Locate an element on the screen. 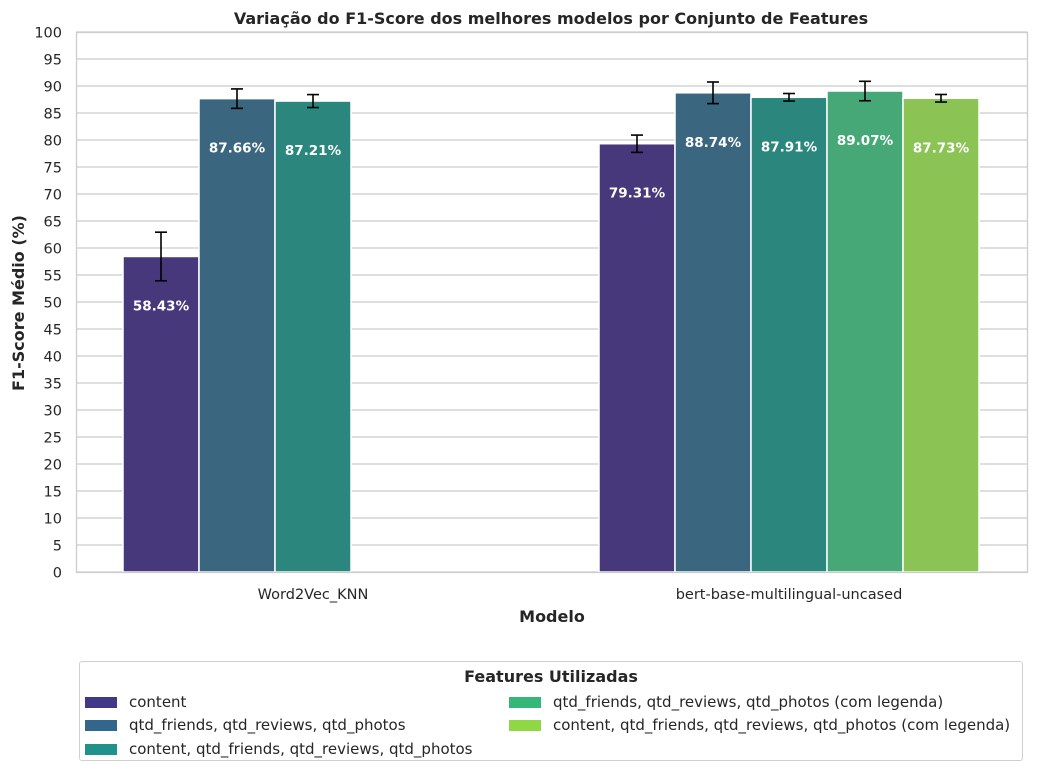 This screenshot has height=772, width=1037. y-tick-label: 35 is located at coordinates (53, 385).